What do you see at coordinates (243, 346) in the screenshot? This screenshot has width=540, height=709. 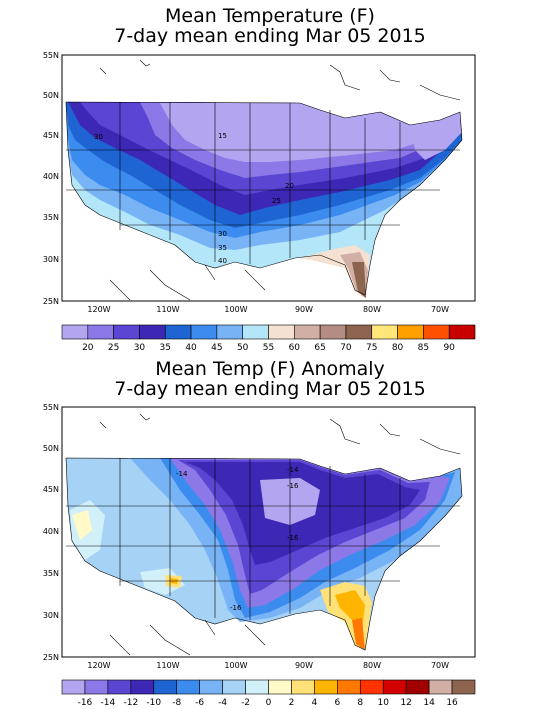 I see `colorbar-label: 50` at bounding box center [243, 346].